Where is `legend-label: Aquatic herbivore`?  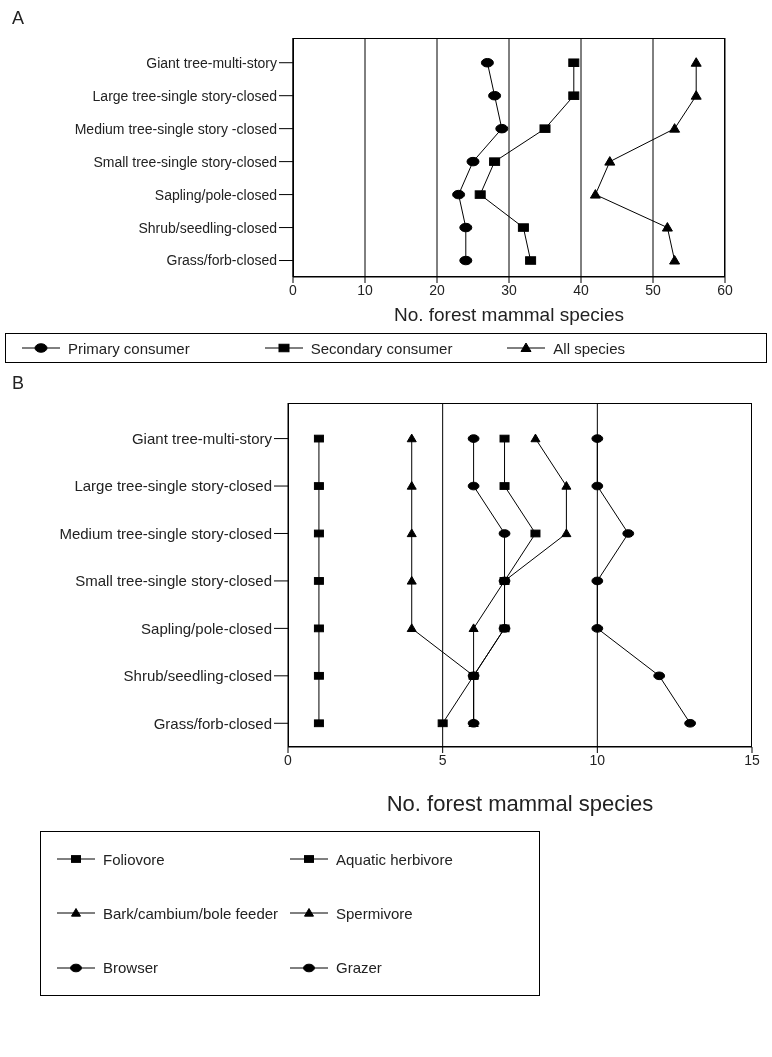 legend-label: Aquatic herbivore is located at coordinates (394, 859).